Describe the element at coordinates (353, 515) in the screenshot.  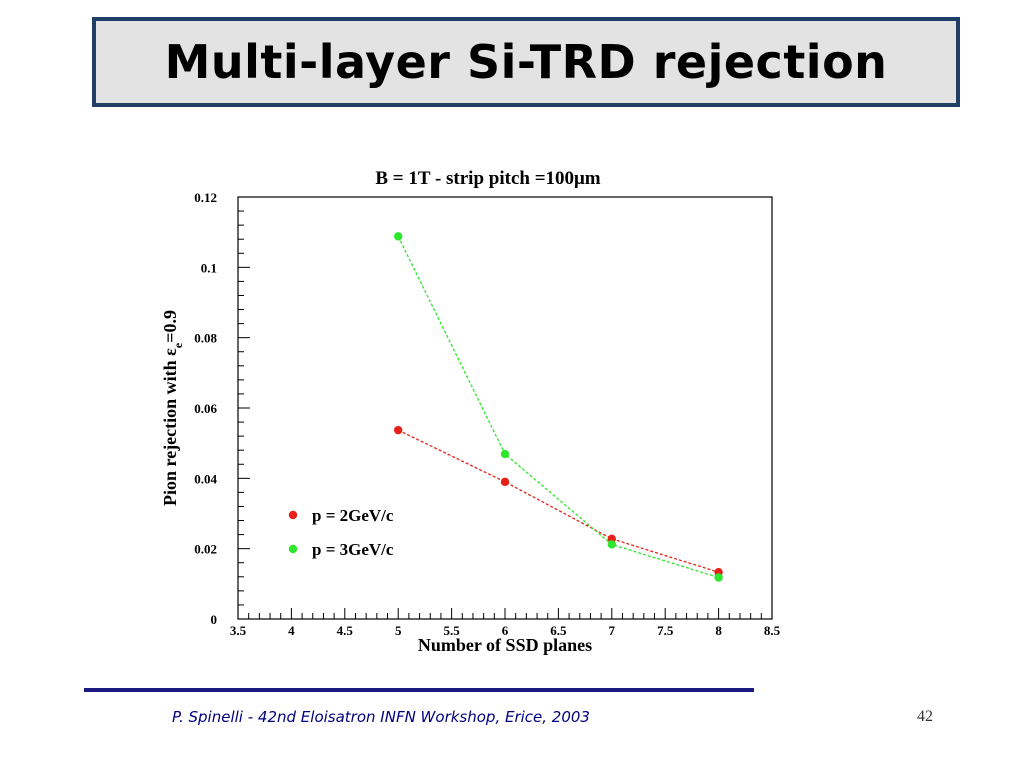
I see `legend-label-1: p = 2GeV/c` at that location.